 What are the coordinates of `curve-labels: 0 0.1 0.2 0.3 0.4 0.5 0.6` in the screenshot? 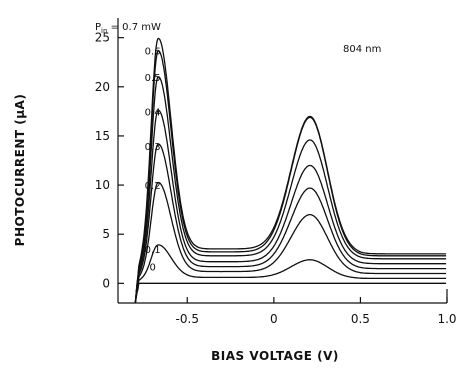 It's located at (153, 160).